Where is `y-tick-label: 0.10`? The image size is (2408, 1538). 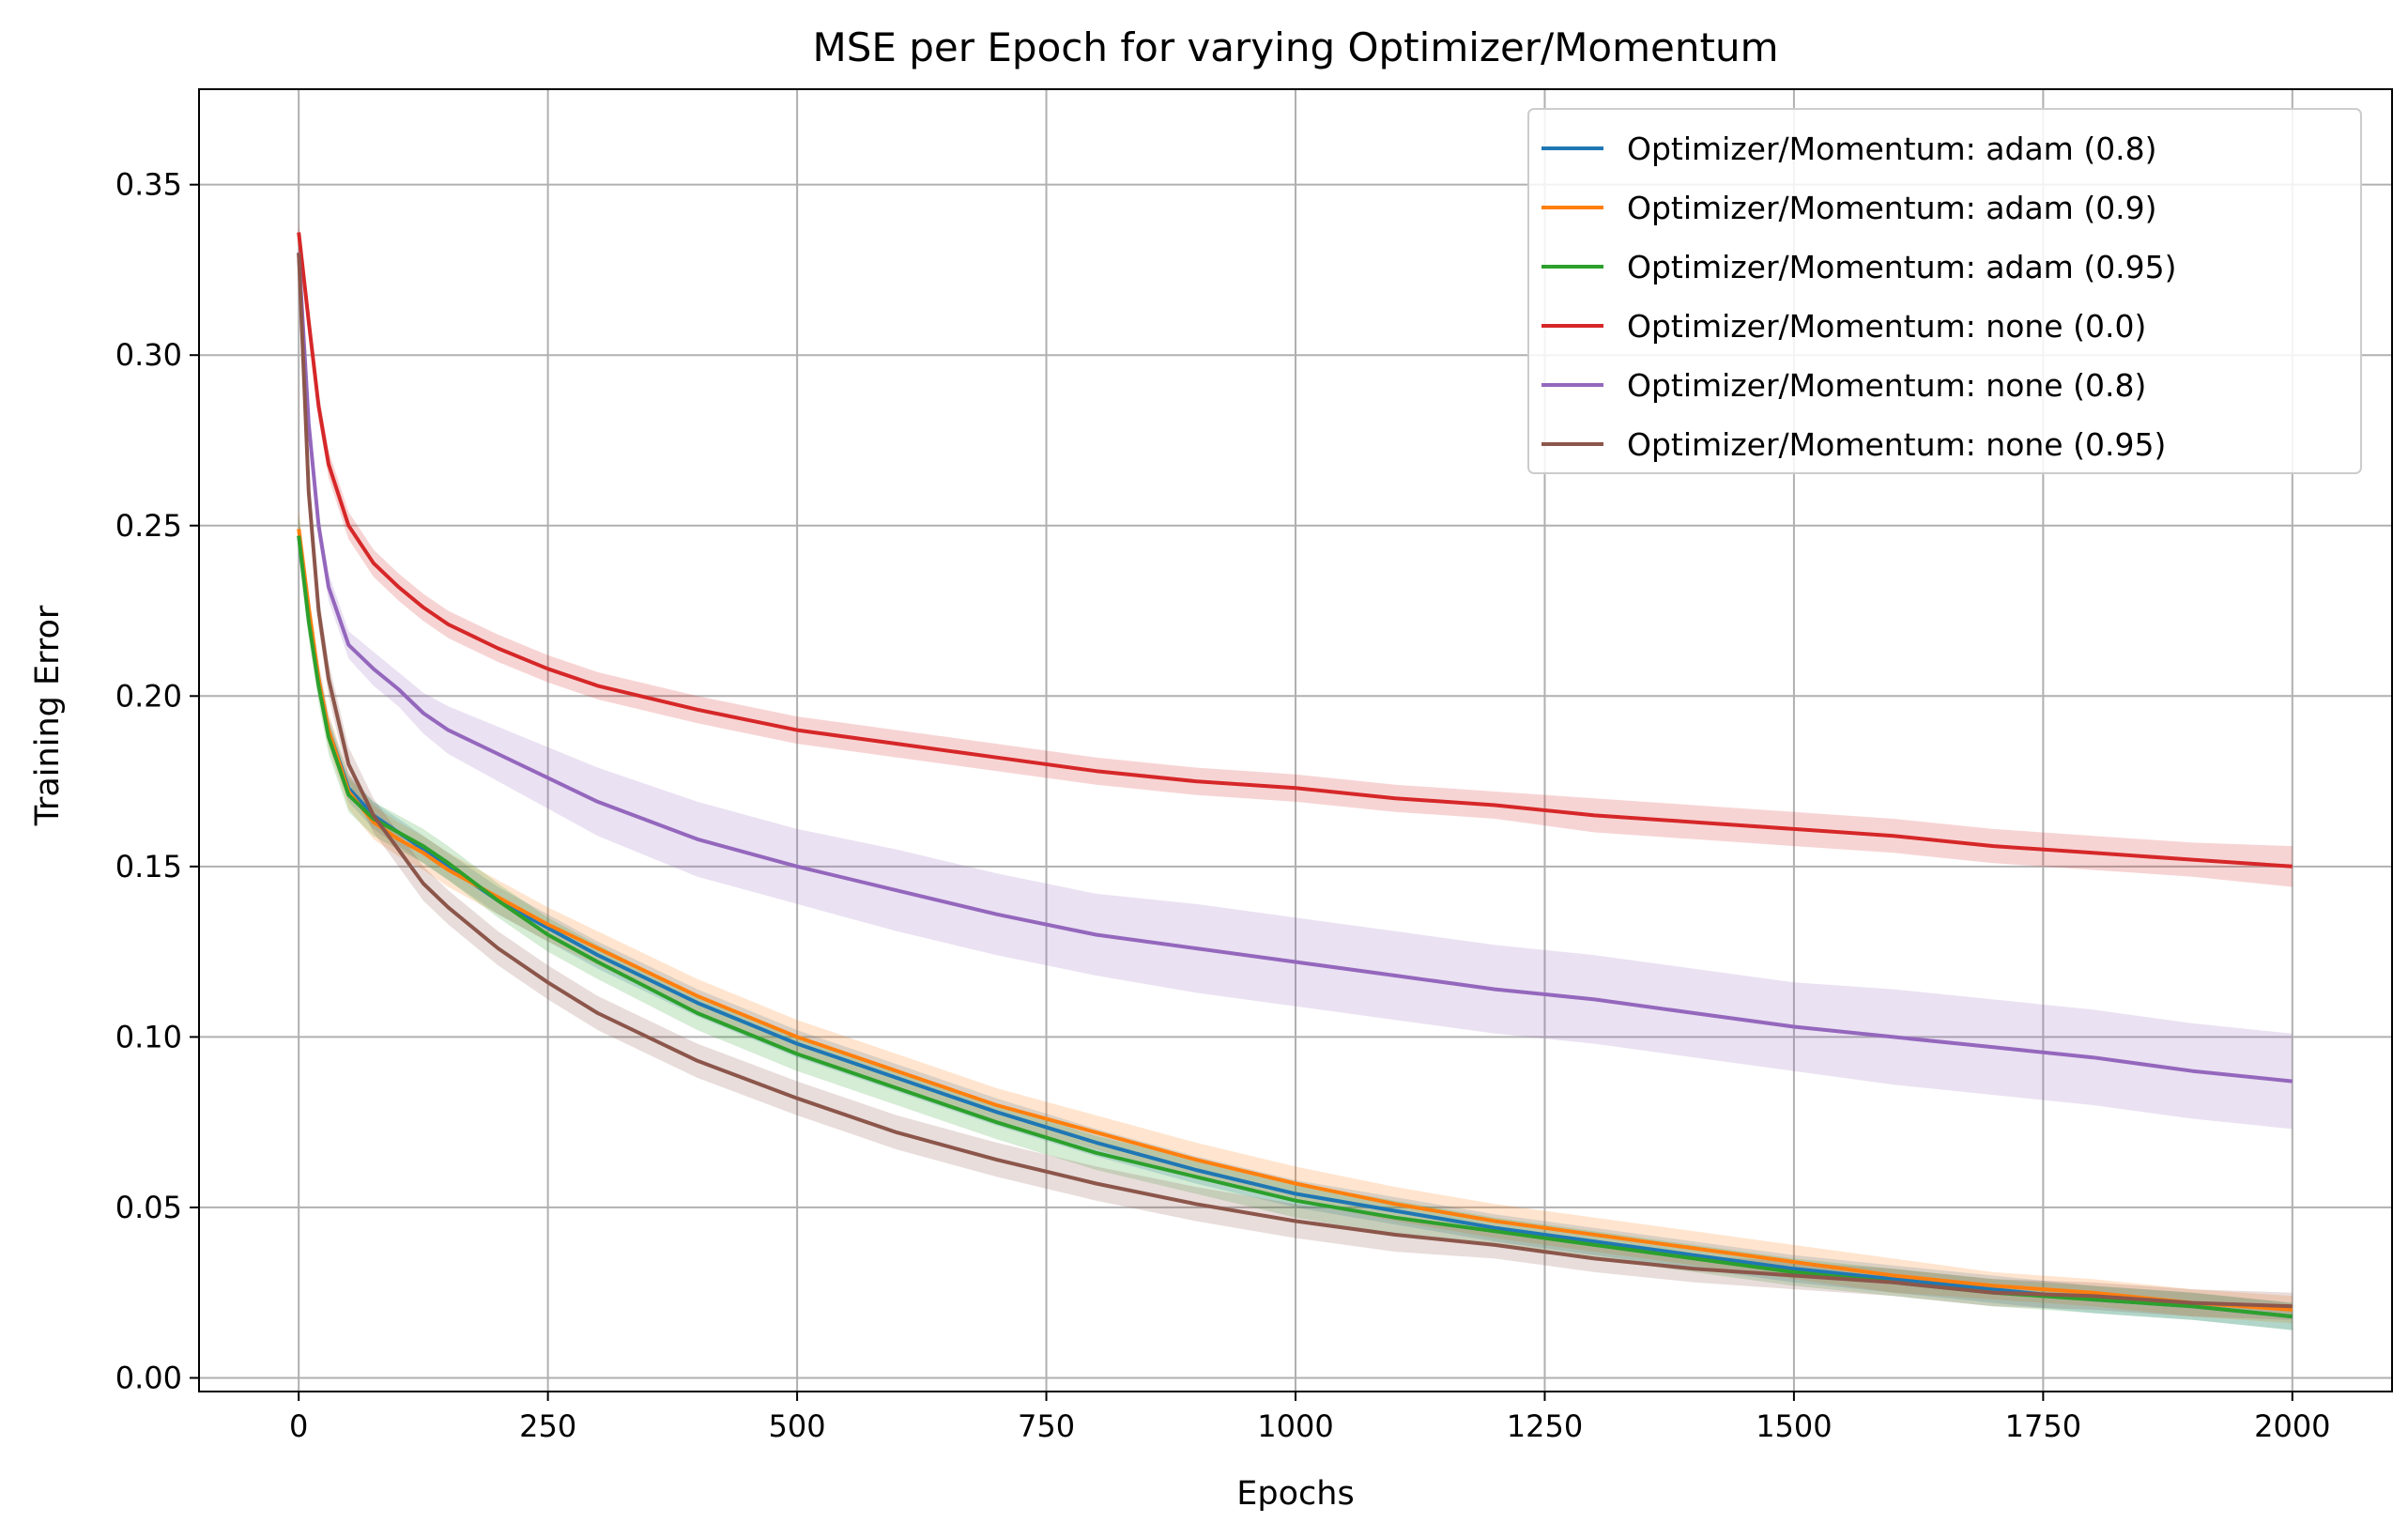
y-tick-label: 0.10 is located at coordinates (148, 1036).